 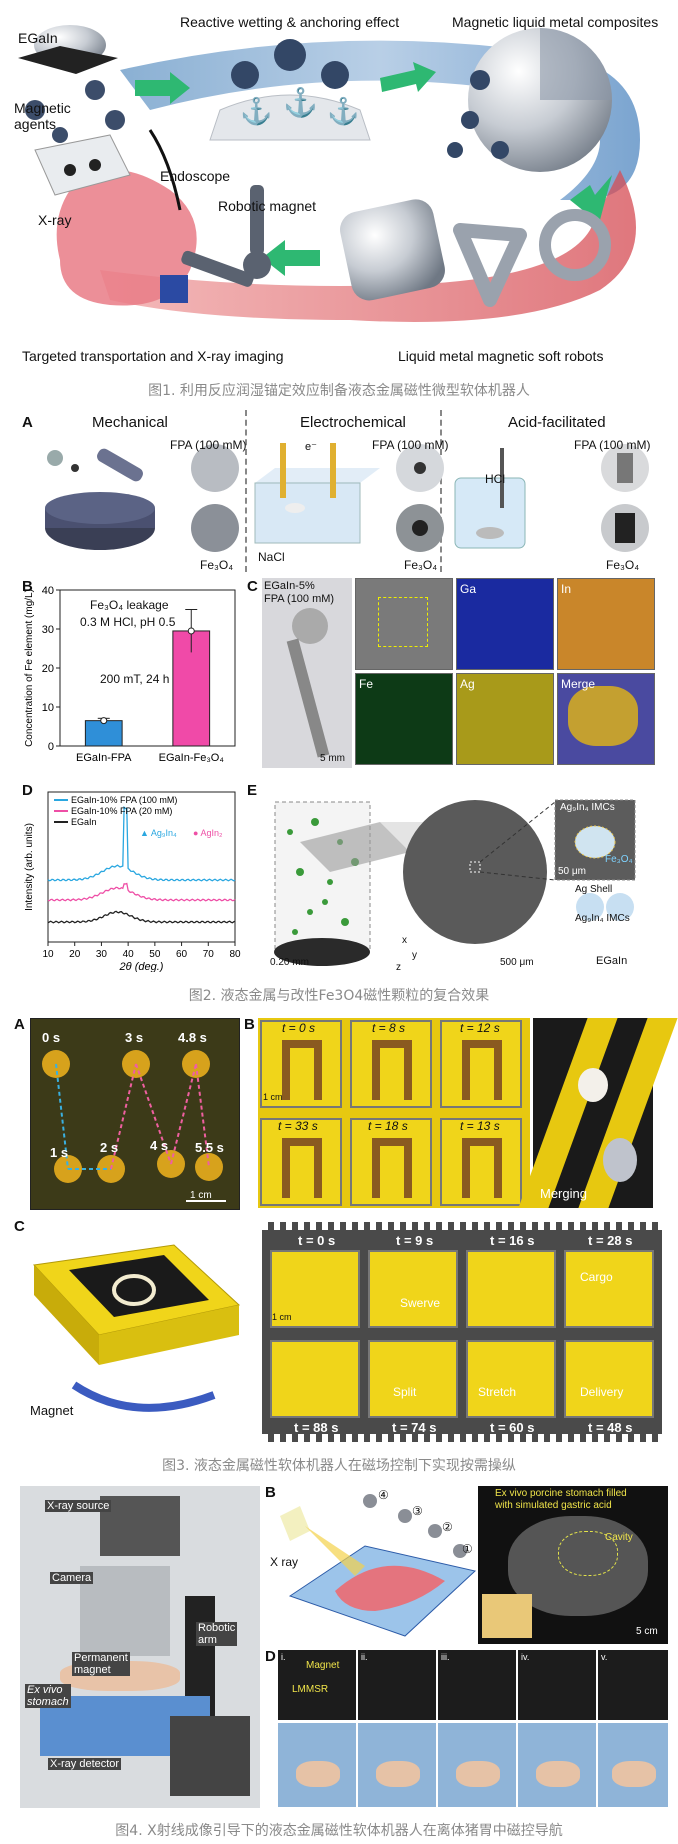 What do you see at coordinates (19, 1024) in the screenshot?
I see `fig3-panel-a-letter: A` at bounding box center [19, 1024].